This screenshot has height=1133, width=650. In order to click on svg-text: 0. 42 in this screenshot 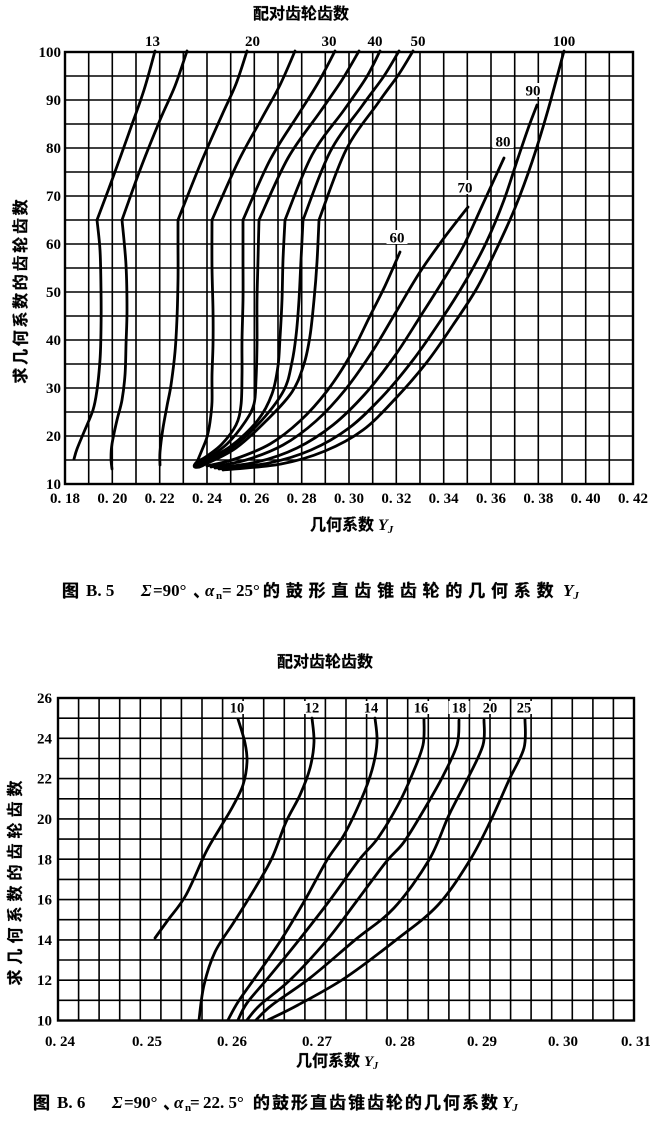, I will do `click(633, 499)`.